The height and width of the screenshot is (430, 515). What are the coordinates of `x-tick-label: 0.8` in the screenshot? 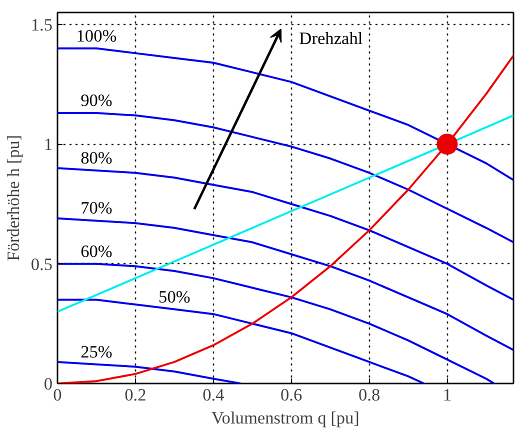 It's located at (369, 395).